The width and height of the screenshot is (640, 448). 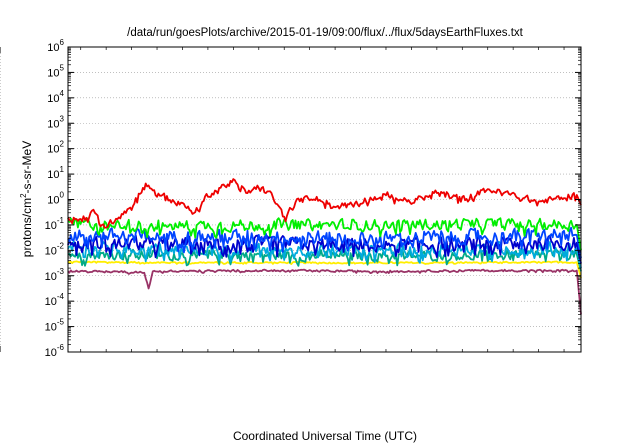 What do you see at coordinates (55, 199) in the screenshot?
I see `y-tick-label: 10⁰` at bounding box center [55, 199].